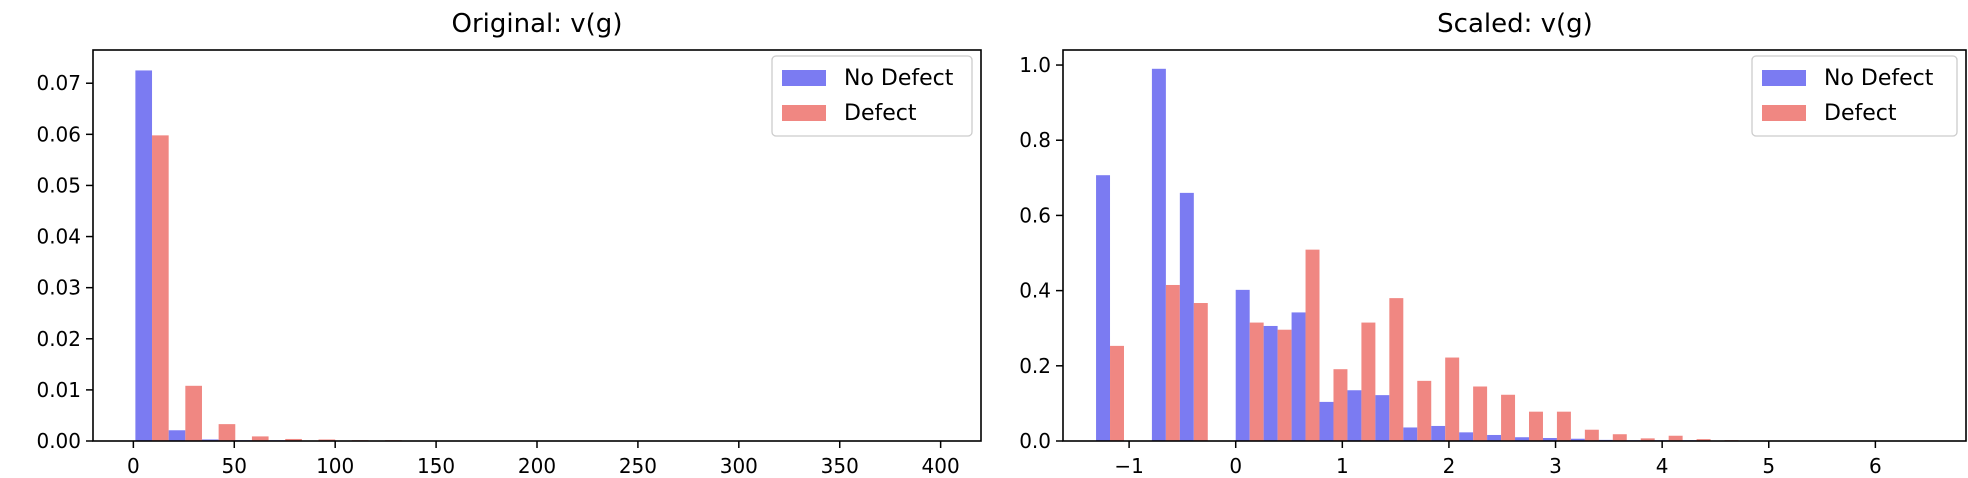 The image size is (1968, 478). Describe the element at coordinates (899, 78) in the screenshot. I see `original-legend-label-no-defect: No Defect` at that location.